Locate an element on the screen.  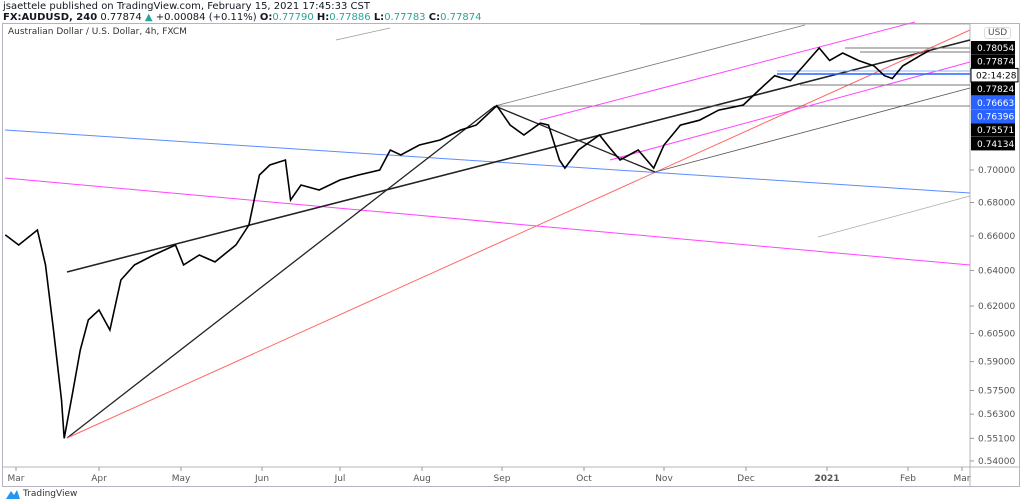
gray-segment-top is located at coordinates (363, 34).